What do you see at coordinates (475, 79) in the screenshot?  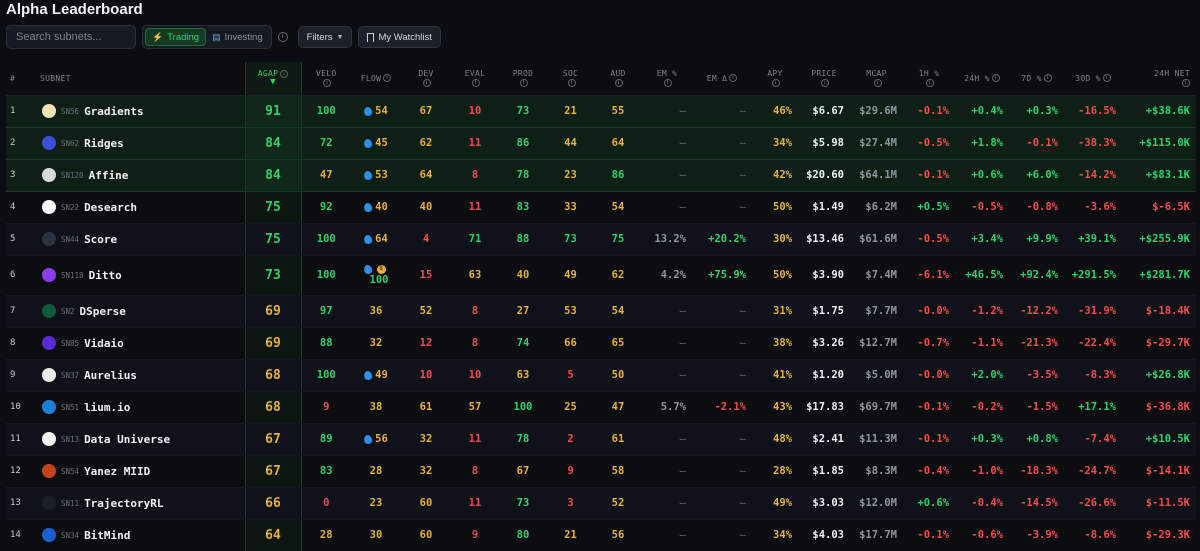 I see `col-eval: EVAL i` at bounding box center [475, 79].